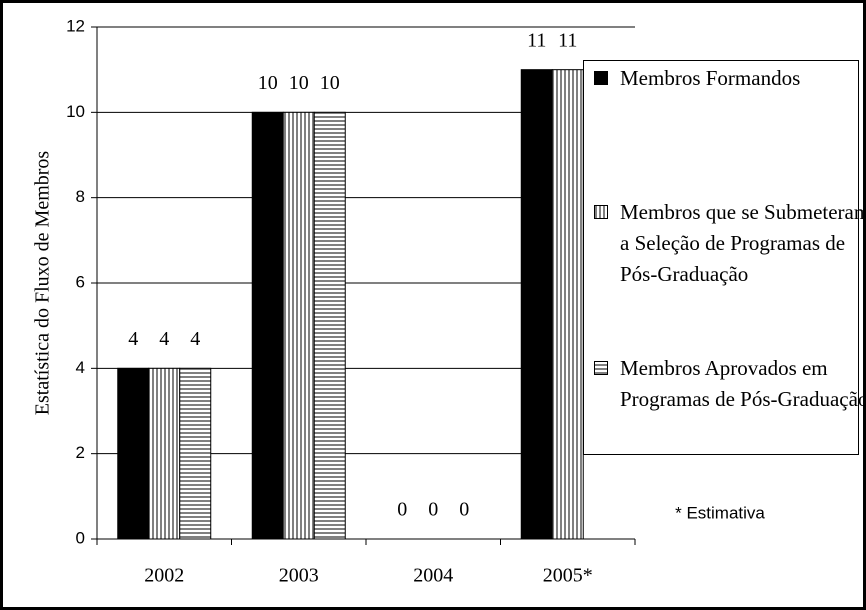 Image resolution: width=866 pixels, height=610 pixels. What do you see at coordinates (80, 452) in the screenshot?
I see `y-tick-label: 2` at bounding box center [80, 452].